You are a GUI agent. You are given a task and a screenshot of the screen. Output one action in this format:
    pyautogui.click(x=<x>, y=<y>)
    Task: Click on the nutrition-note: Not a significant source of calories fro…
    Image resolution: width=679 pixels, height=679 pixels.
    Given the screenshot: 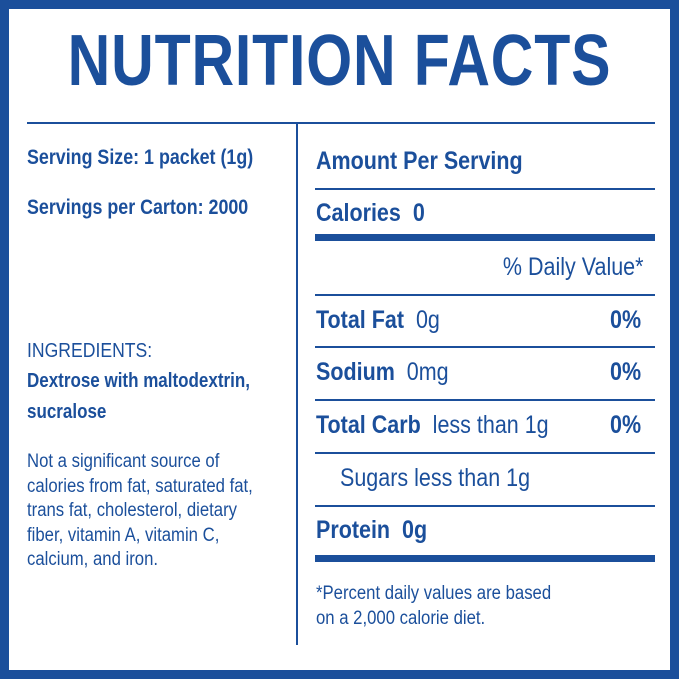 What is the action you would take?
    pyautogui.click(x=140, y=511)
    